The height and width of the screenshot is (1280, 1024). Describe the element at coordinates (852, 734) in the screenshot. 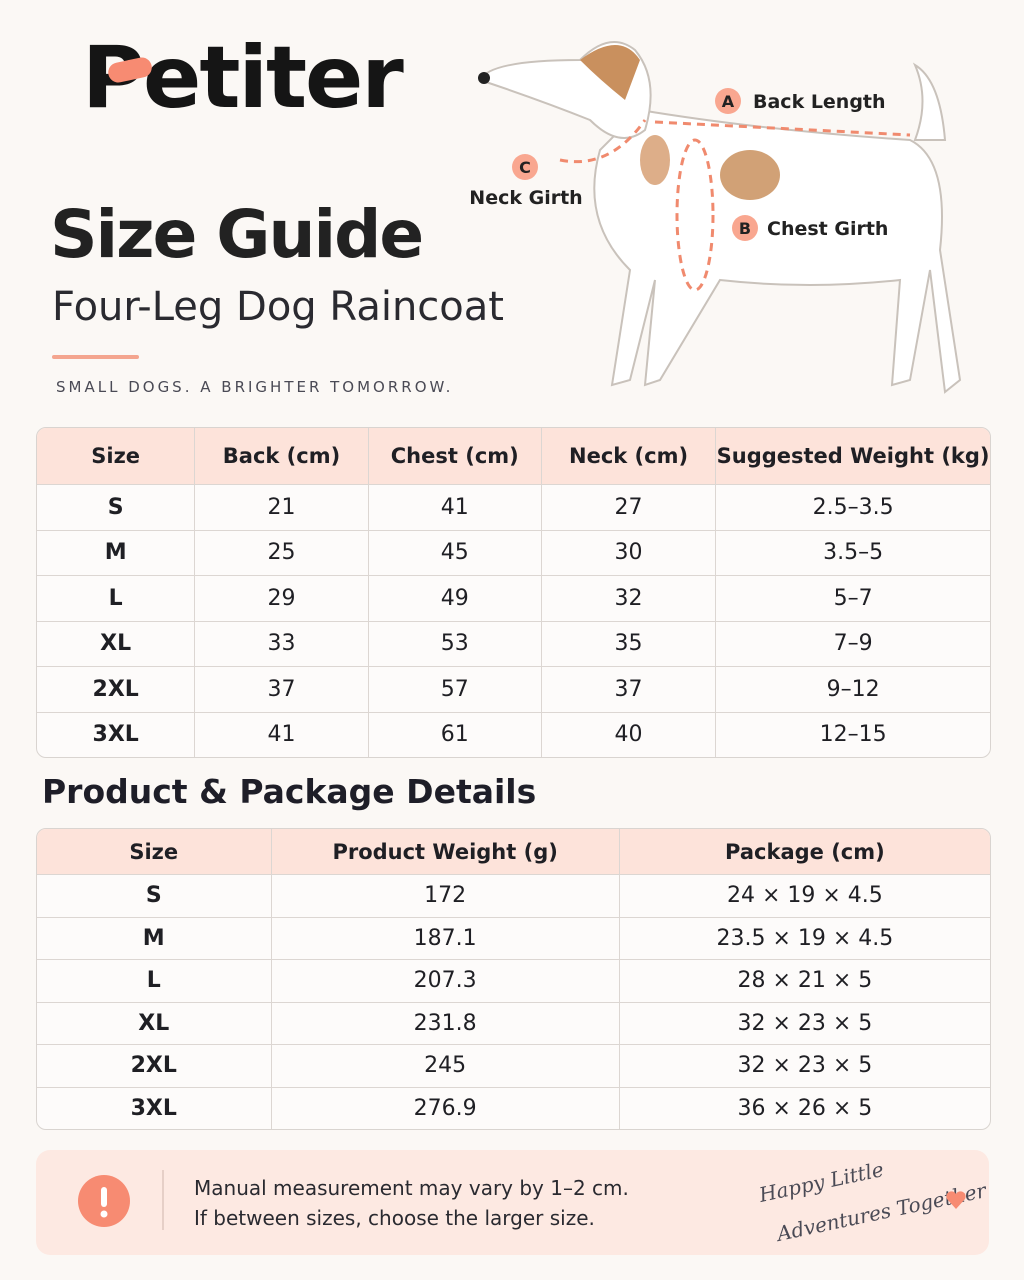

I see `table-cell: 12–15` at that location.